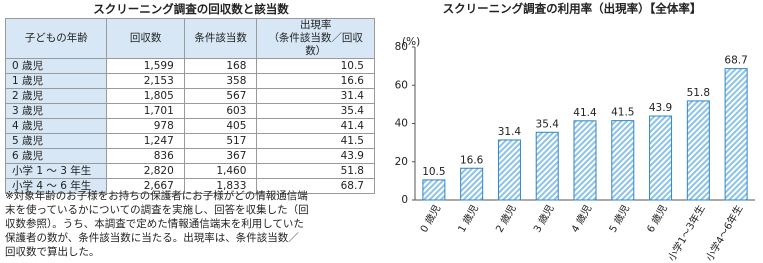 The width and height of the screenshot is (763, 263). Describe the element at coordinates (401, 85) in the screenshot. I see `y-tick-label: 60` at that location.